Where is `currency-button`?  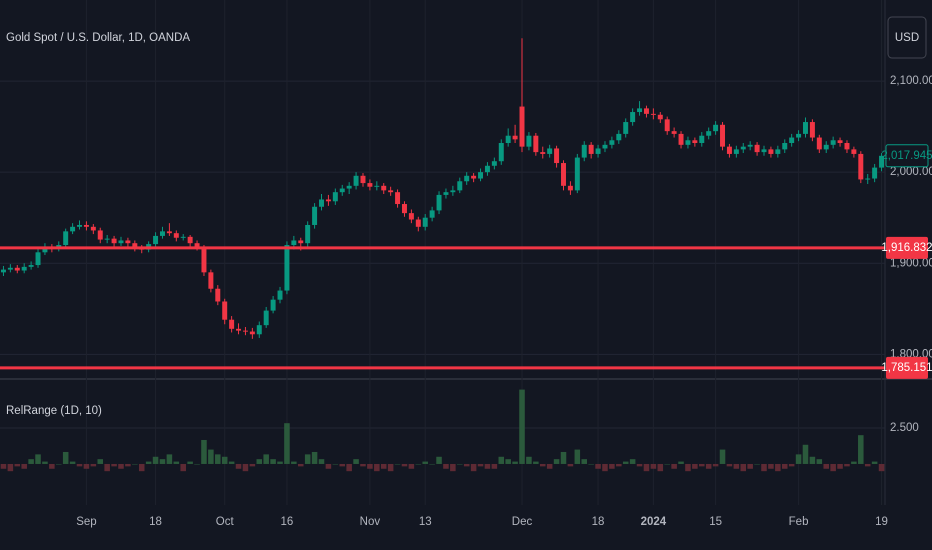 currency-button is located at coordinates (907, 37).